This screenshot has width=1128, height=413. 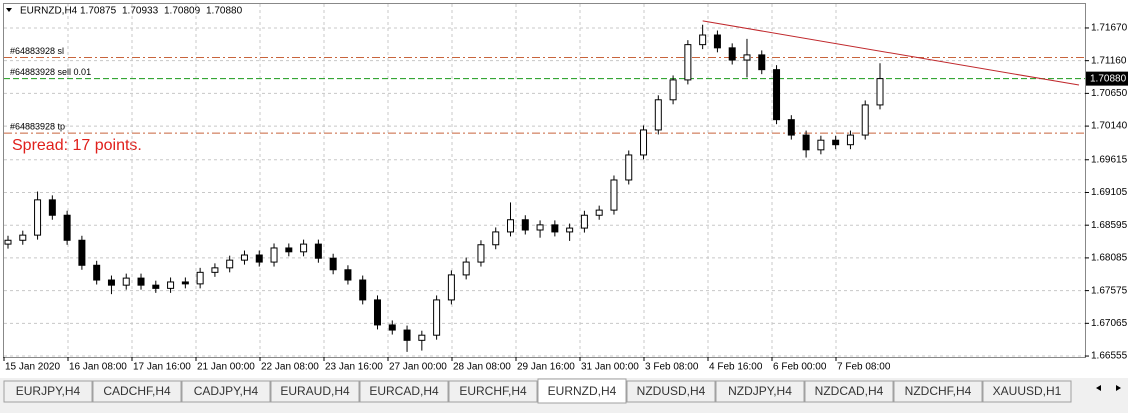 I want to click on y-tick-label: 1.68085, so click(x=1109, y=258).